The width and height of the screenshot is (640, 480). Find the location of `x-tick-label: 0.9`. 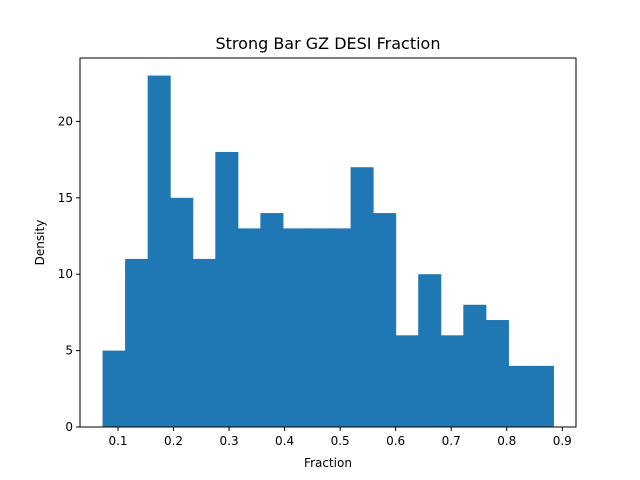

x-tick-label: 0.9 is located at coordinates (562, 441).